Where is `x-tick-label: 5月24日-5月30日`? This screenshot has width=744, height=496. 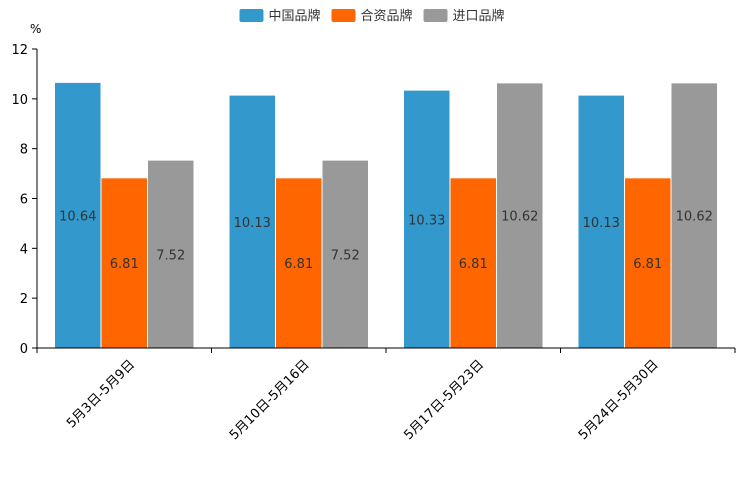 x-tick-label: 5月24日-5月30日 is located at coordinates (619, 400).